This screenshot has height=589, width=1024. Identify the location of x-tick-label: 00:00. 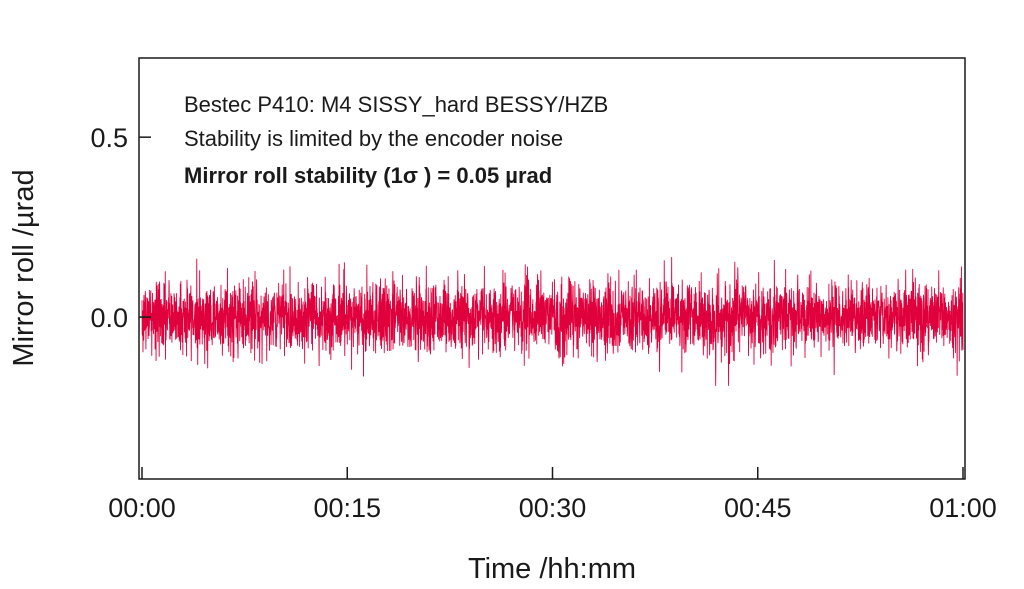
(142, 508).